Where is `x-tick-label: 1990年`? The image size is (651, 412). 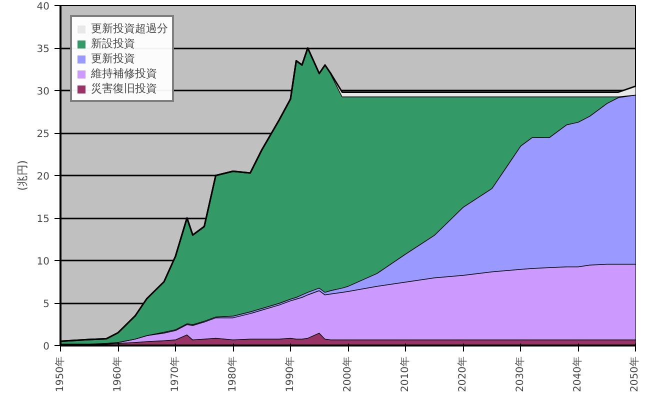 x-tick-label: 1990年 is located at coordinates (290, 374).